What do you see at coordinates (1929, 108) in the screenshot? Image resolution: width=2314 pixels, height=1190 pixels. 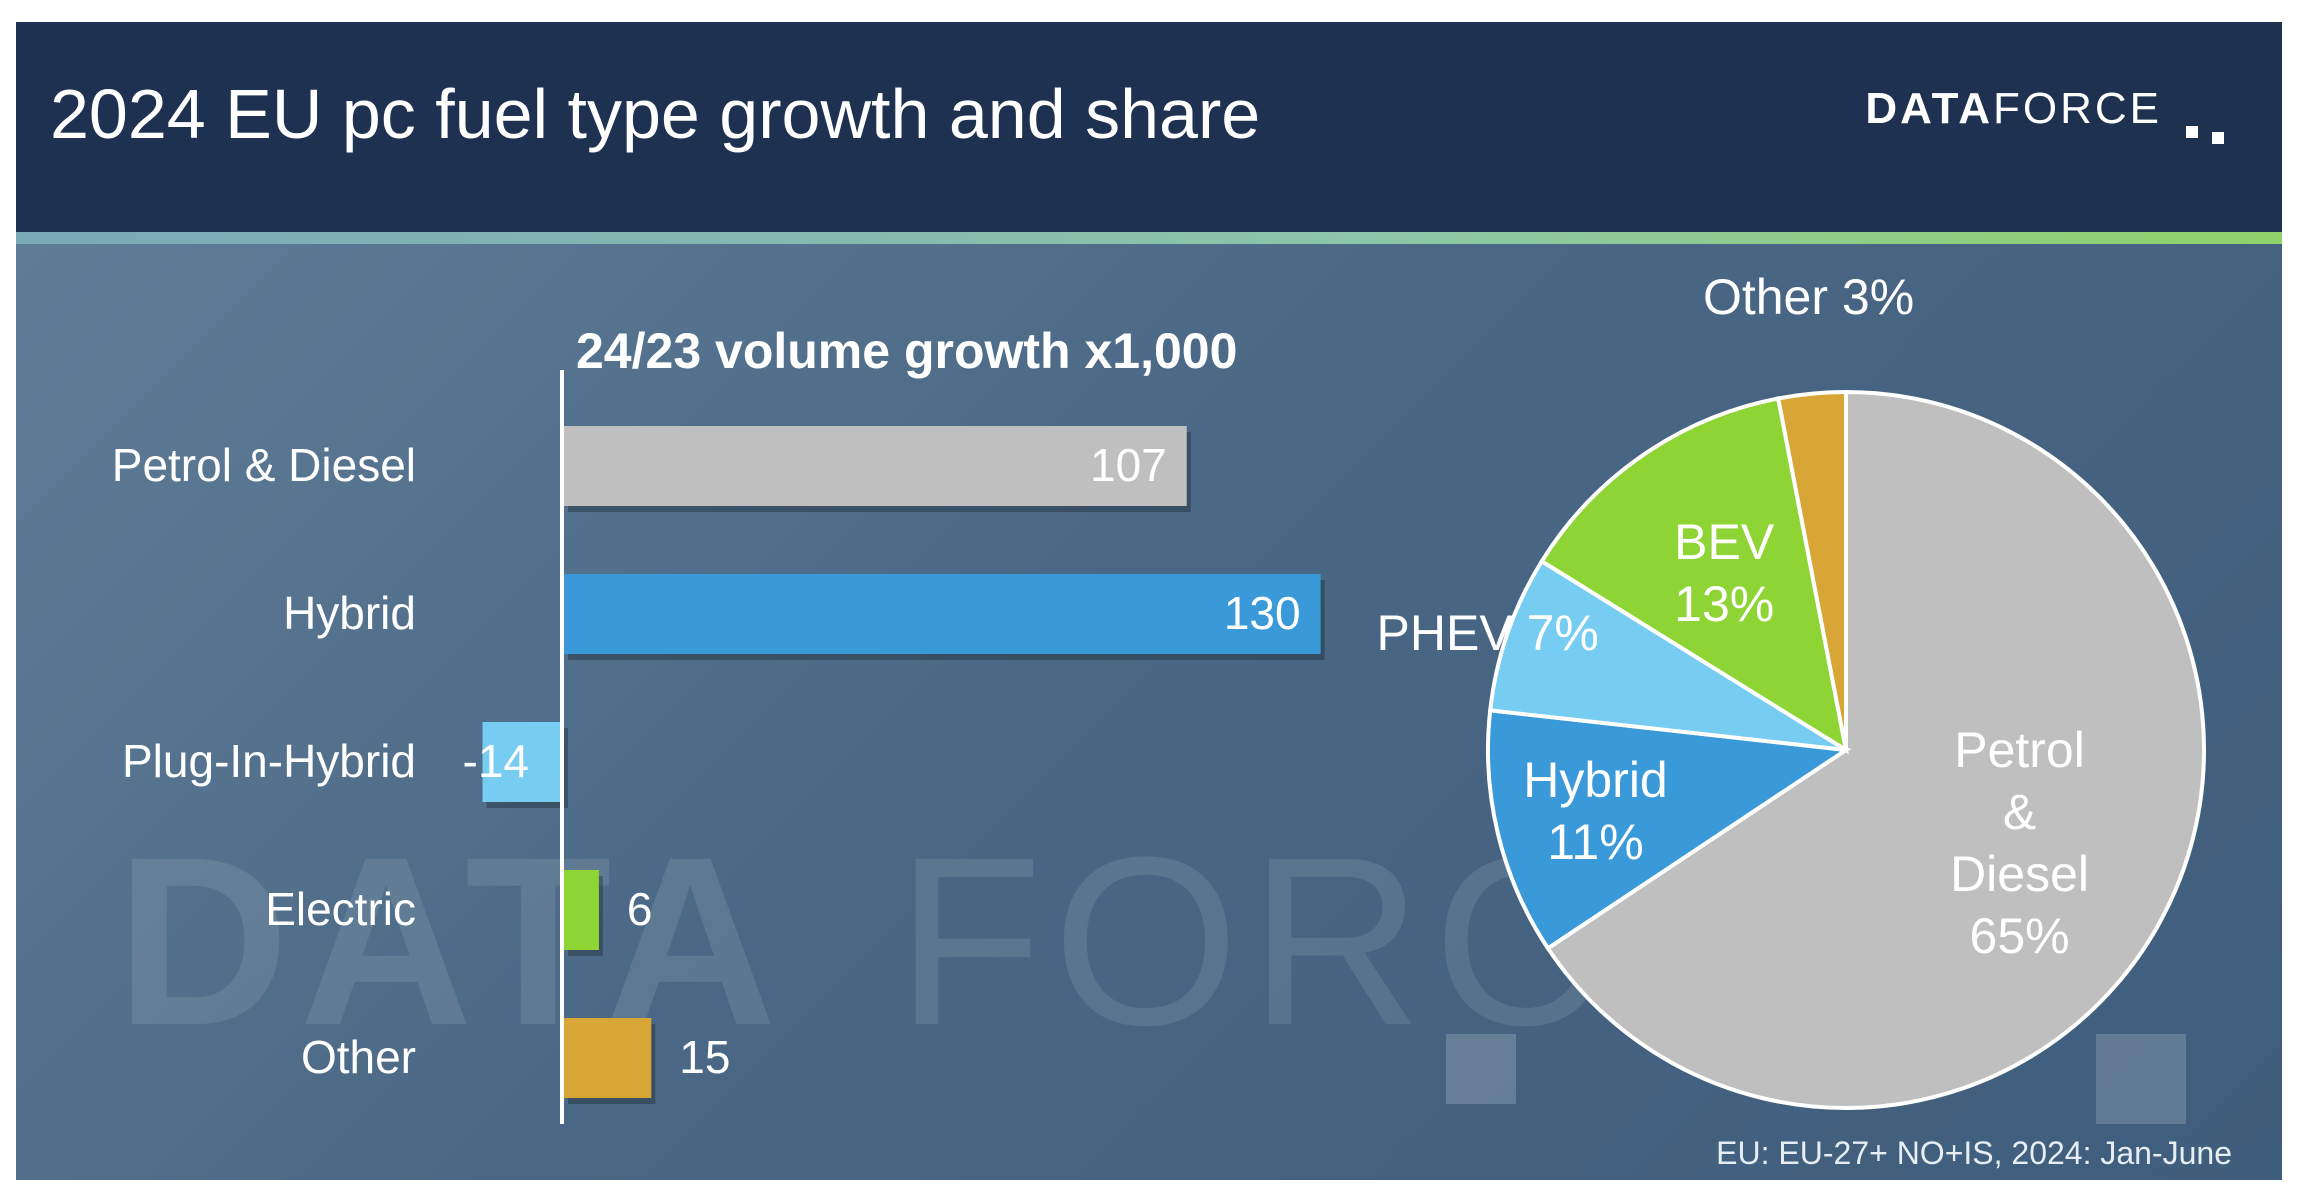 I see `logo-bold-text: DATA` at bounding box center [1929, 108].